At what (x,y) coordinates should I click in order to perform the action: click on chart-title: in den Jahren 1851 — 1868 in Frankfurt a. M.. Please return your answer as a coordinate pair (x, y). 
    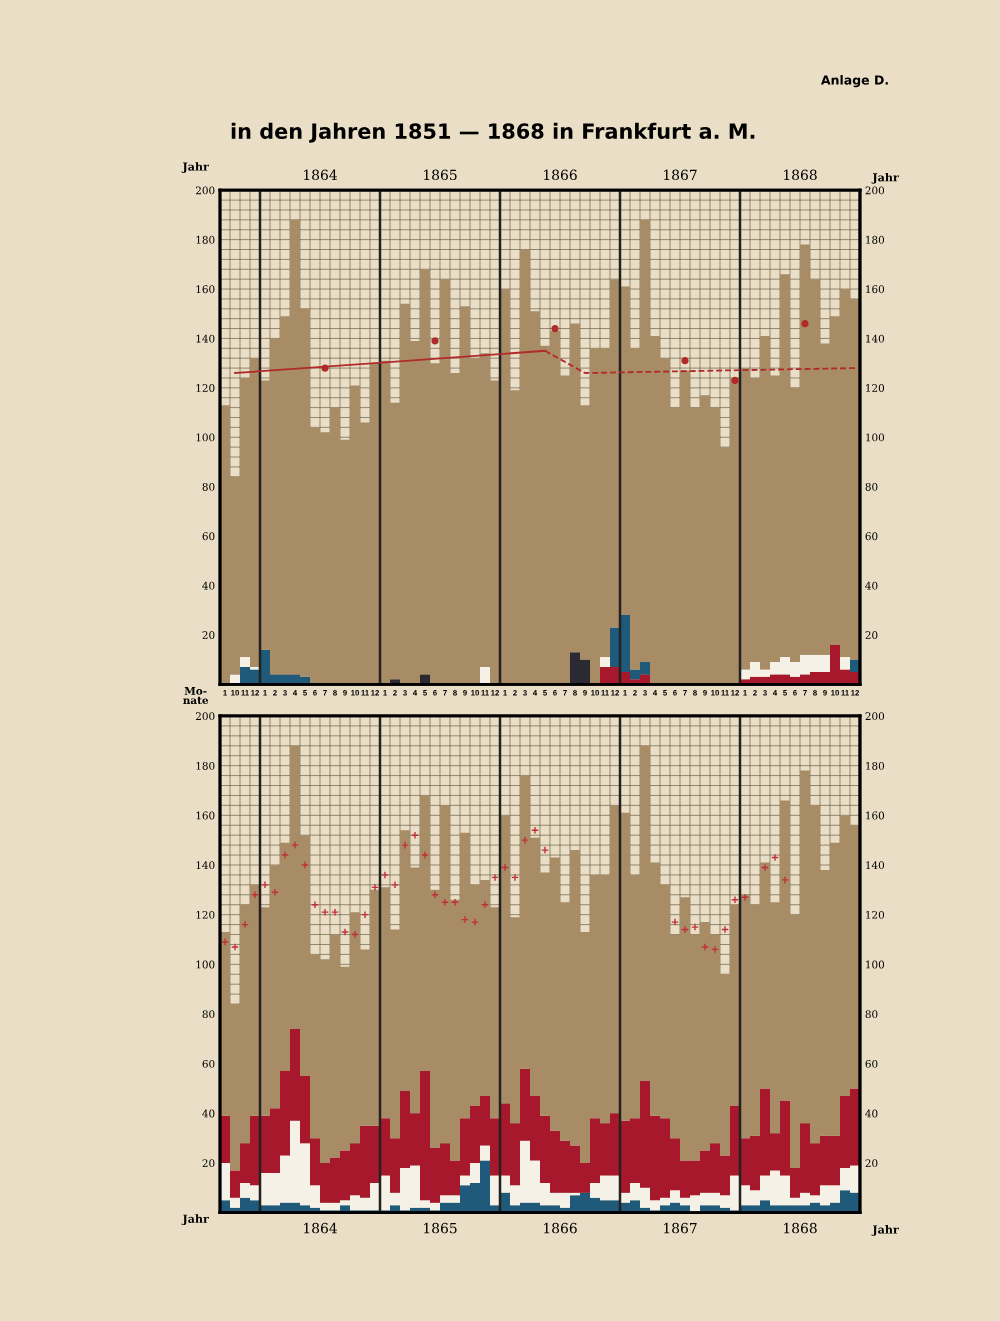
    Looking at the image, I should click on (493, 132).